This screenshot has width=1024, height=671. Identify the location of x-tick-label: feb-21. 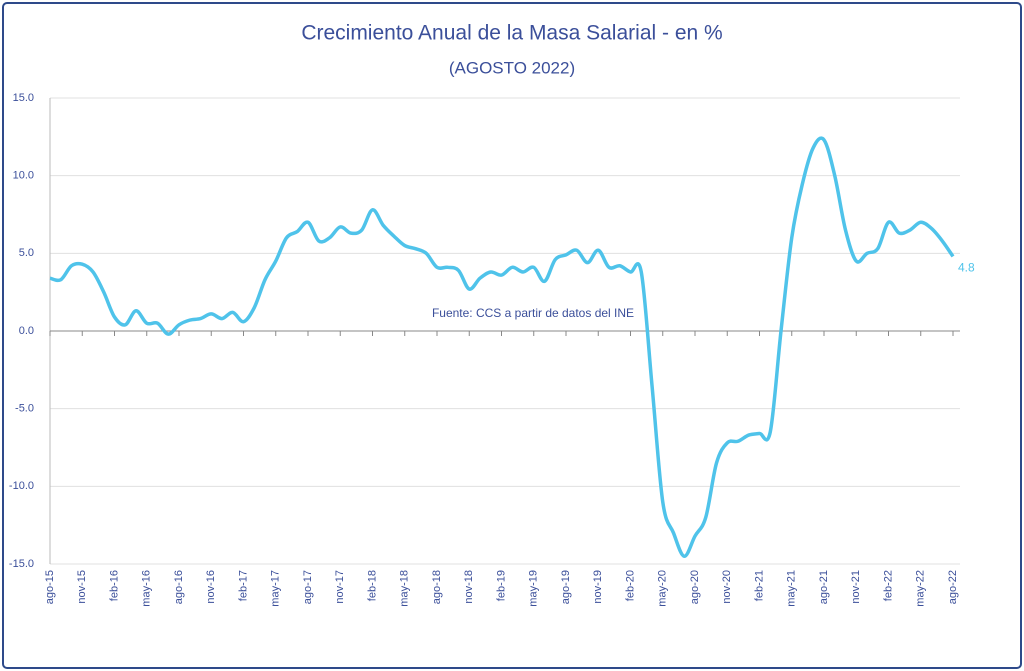
(759, 585).